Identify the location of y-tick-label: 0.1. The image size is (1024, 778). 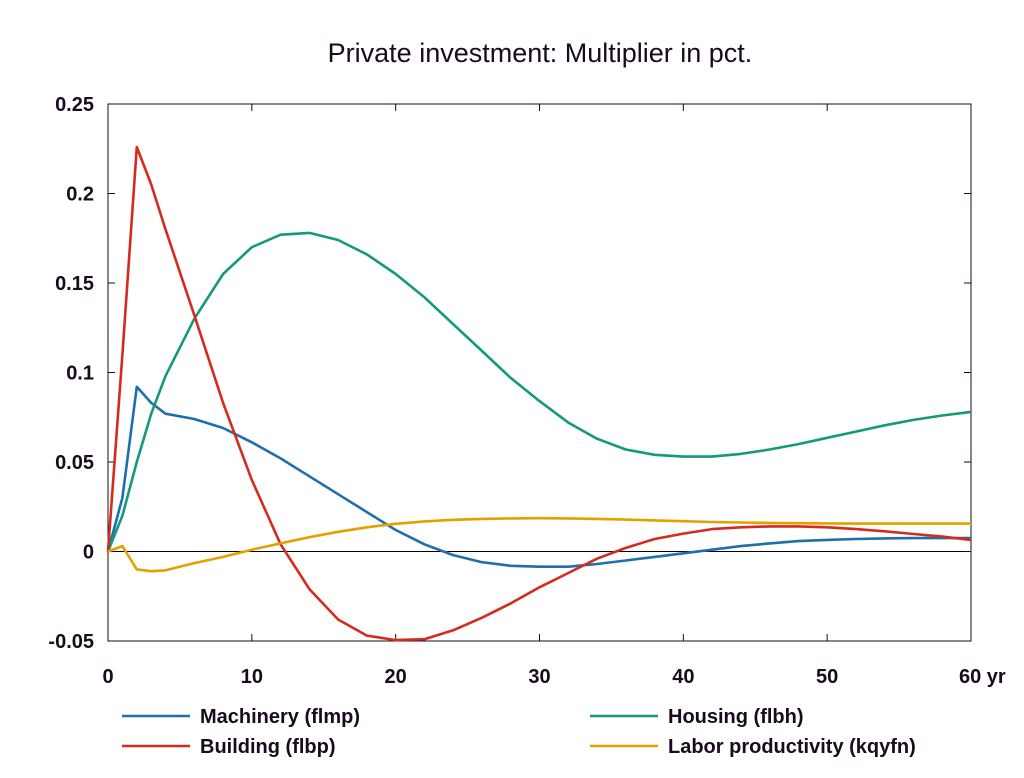
(80, 374).